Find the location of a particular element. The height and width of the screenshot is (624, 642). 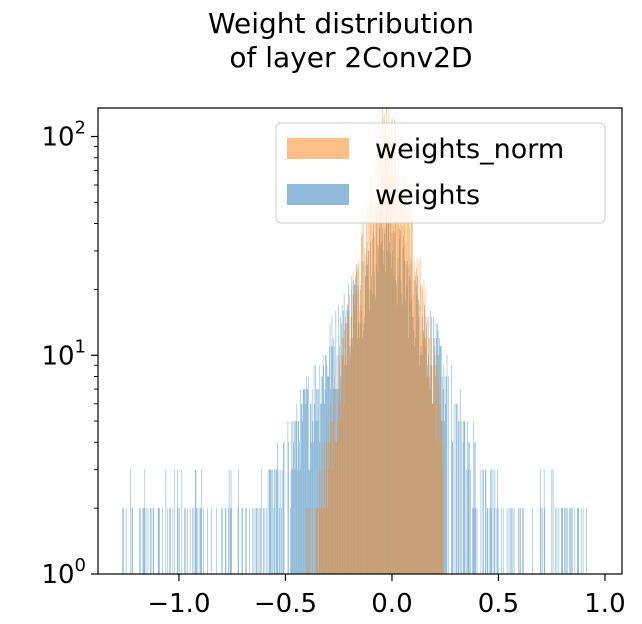

y-tick-label-exponent: 1 is located at coordinates (80, 346).